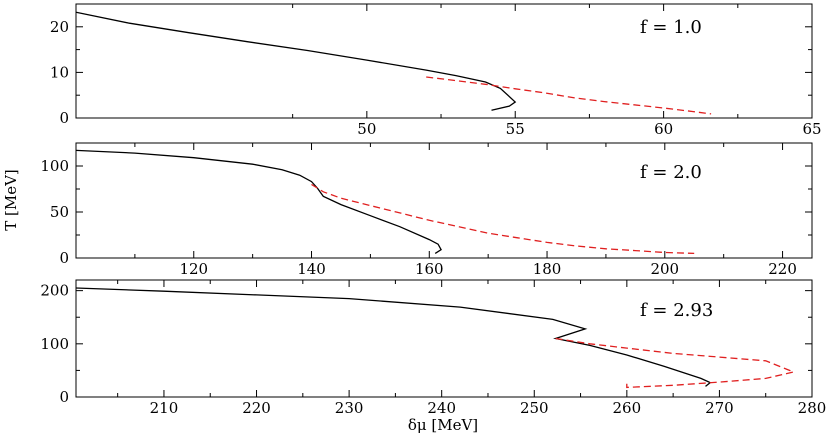 The image size is (830, 436). What do you see at coordinates (676, 310) in the screenshot?
I see `panel-annotation: f = 2.93` at bounding box center [676, 310].